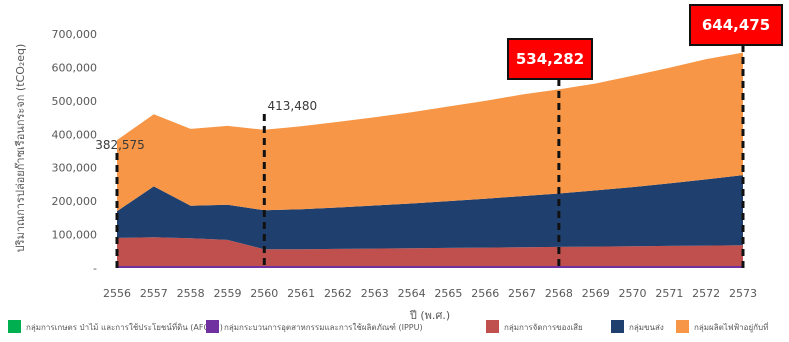 Image resolution: width=789 pixels, height=342 pixels. Describe the element at coordinates (75, 134) in the screenshot. I see `y-tick-label: 400,000` at that location.